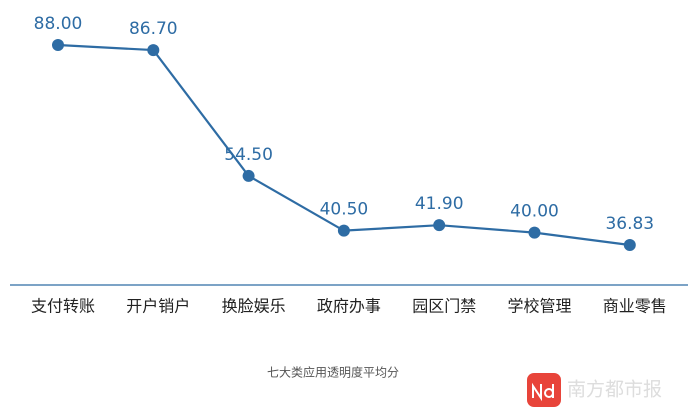  Describe the element at coordinates (629, 224) in the screenshot. I see `value-label: 36.83` at that location.